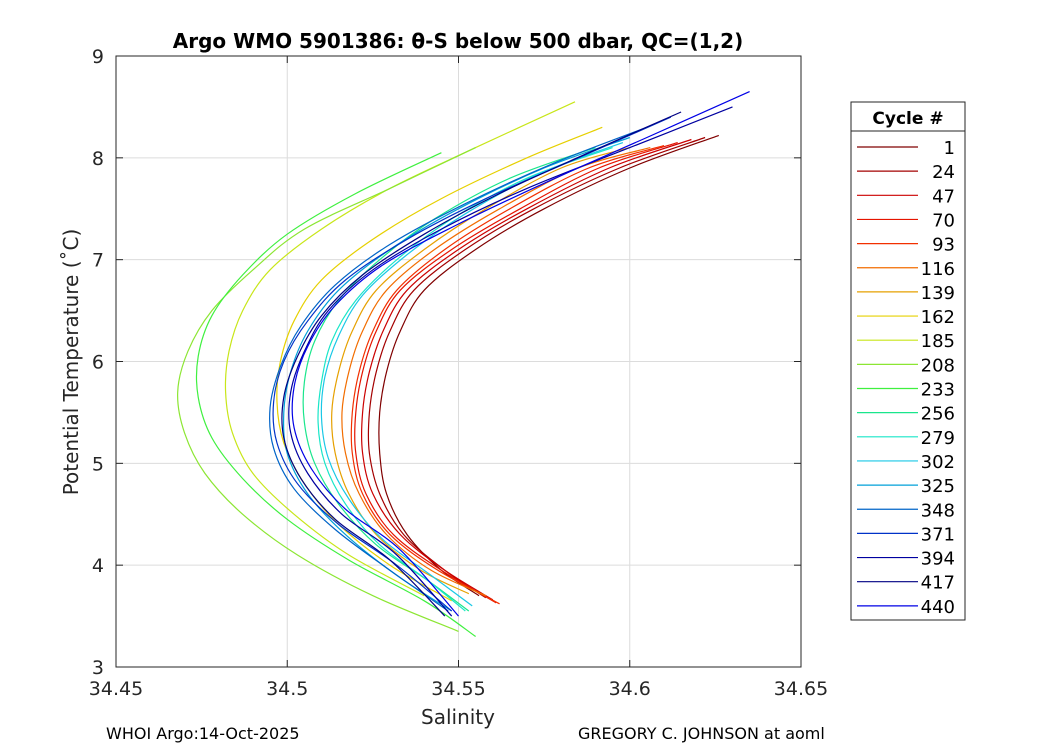 The height and width of the screenshot is (750, 1050). I want to click on y-tick-label: 6, so click(98, 363).